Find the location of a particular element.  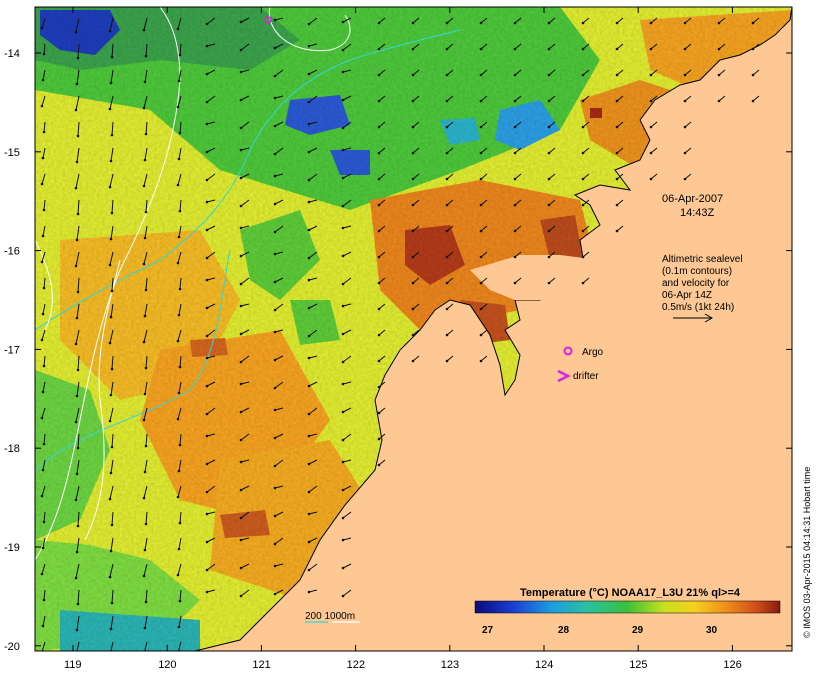

lon-tick-label: 121 is located at coordinates (261, 665).